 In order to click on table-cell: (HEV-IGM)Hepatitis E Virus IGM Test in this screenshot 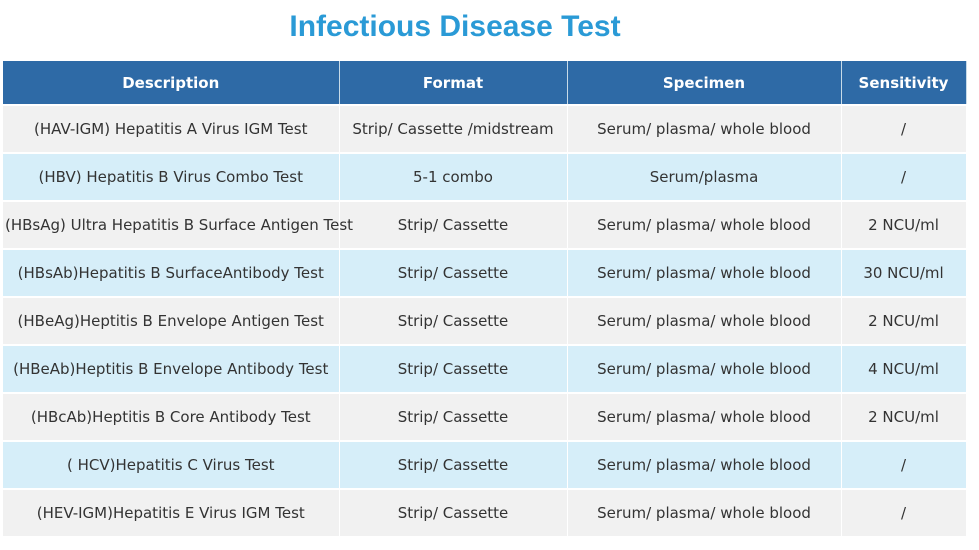, I will do `click(171, 512)`.